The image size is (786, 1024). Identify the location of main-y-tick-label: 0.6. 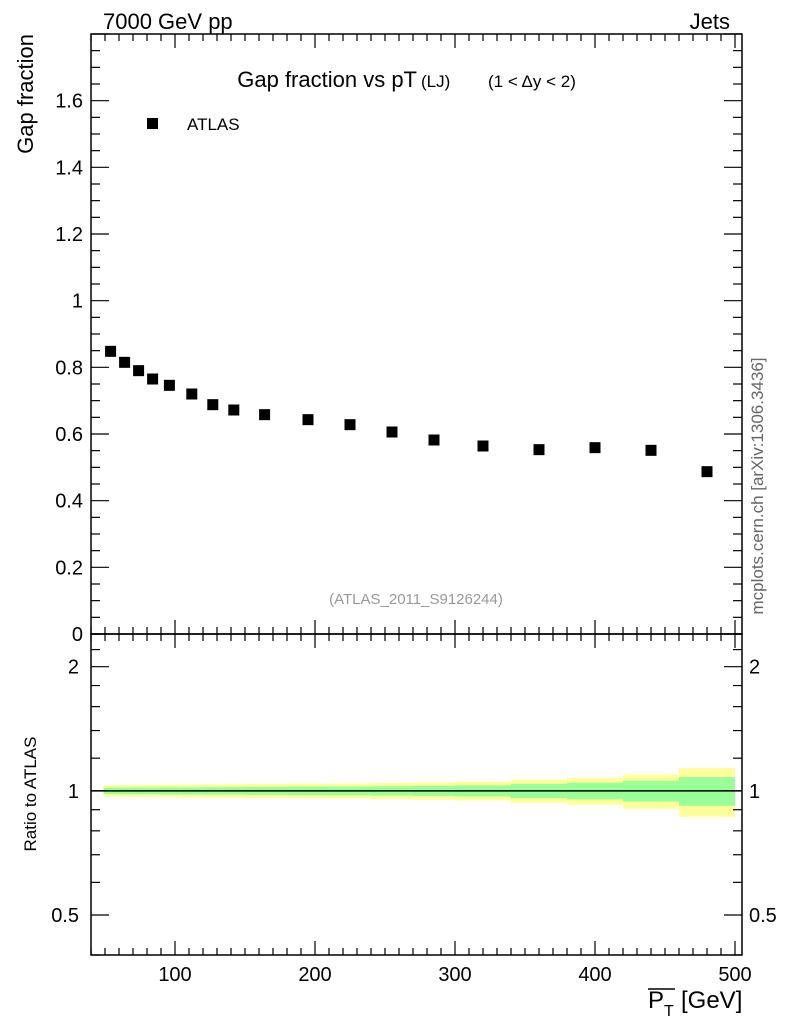
(69, 435).